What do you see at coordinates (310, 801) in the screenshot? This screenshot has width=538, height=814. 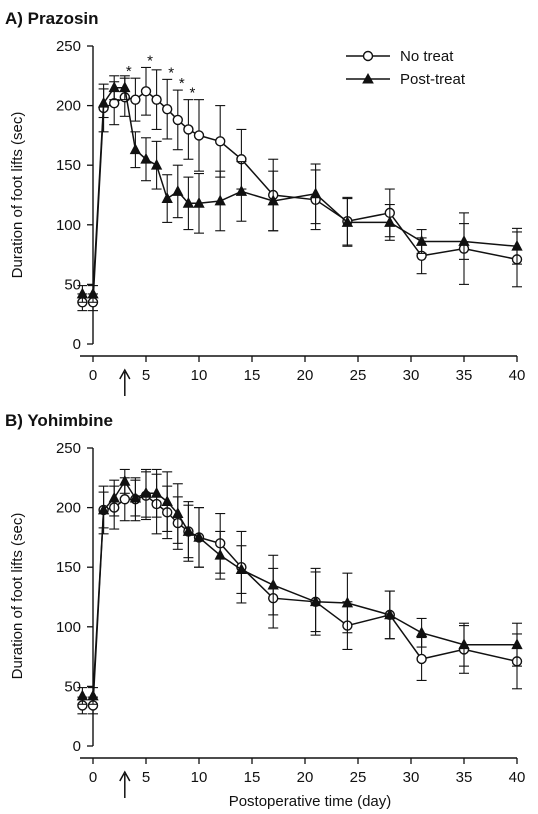 I see `x-axis-label: Postoperative time (day)` at bounding box center [310, 801].